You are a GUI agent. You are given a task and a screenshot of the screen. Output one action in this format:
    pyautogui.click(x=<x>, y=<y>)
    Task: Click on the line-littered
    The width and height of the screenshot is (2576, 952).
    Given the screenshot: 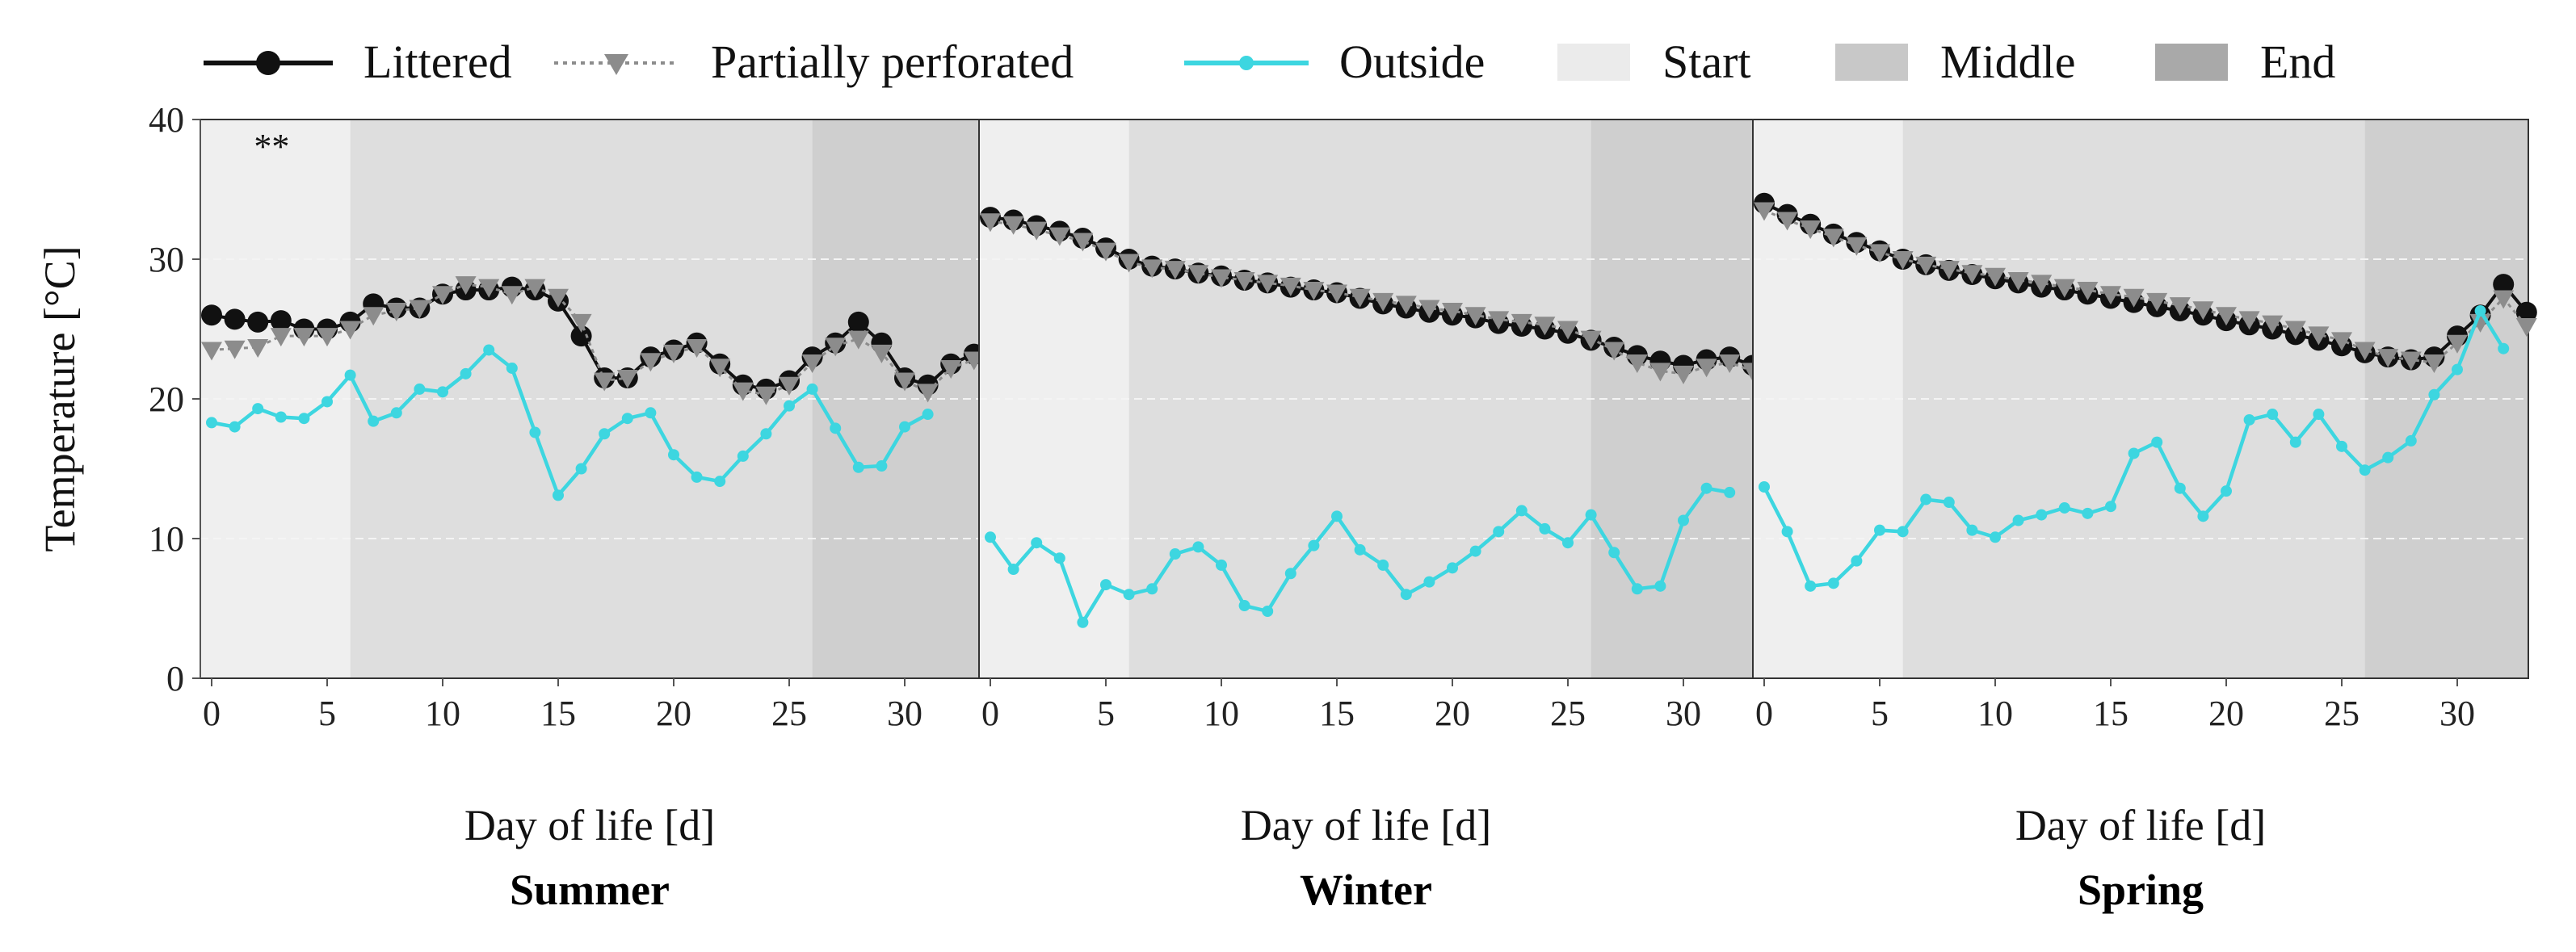 What is the action you would take?
    pyautogui.click(x=1372, y=291)
    